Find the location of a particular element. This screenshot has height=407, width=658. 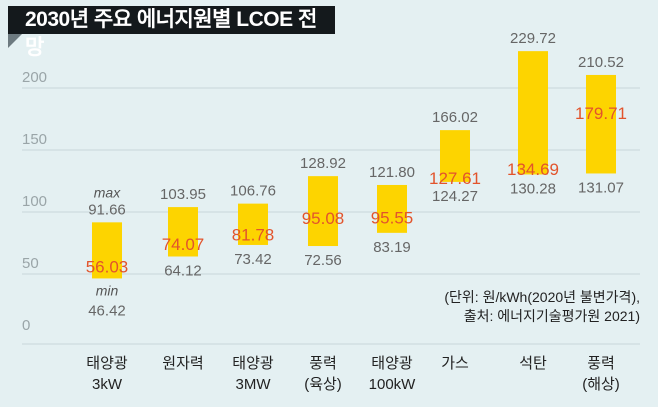

category-sublabel: 3MW is located at coordinates (254, 384).